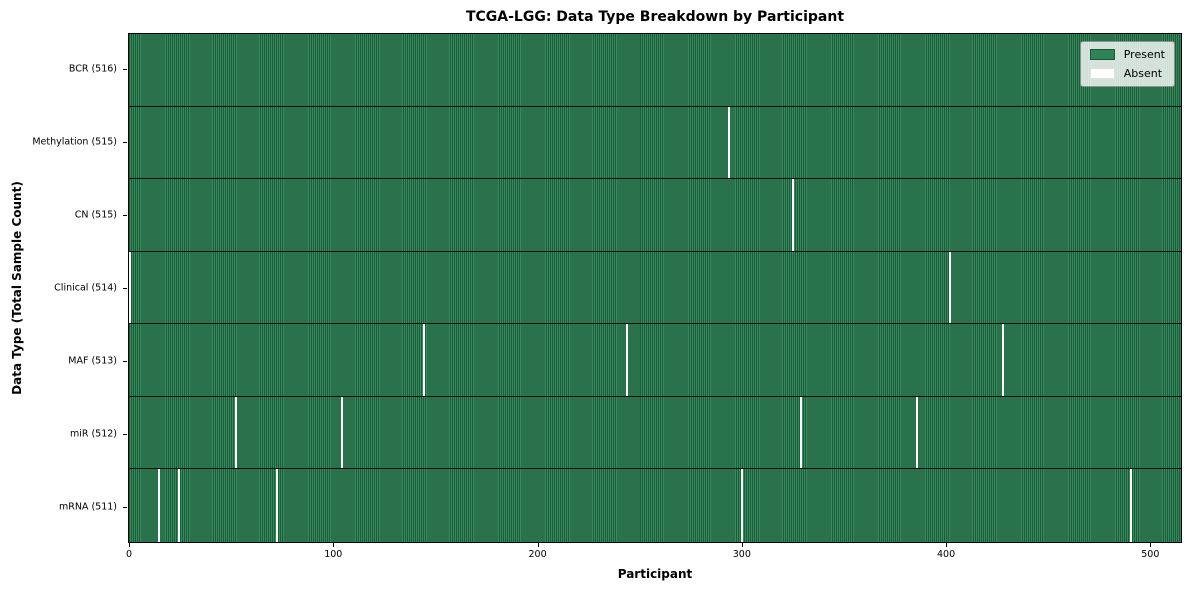 The image size is (1200, 600). What do you see at coordinates (946, 554) in the screenshot?
I see `xtick-label: 400` at bounding box center [946, 554].